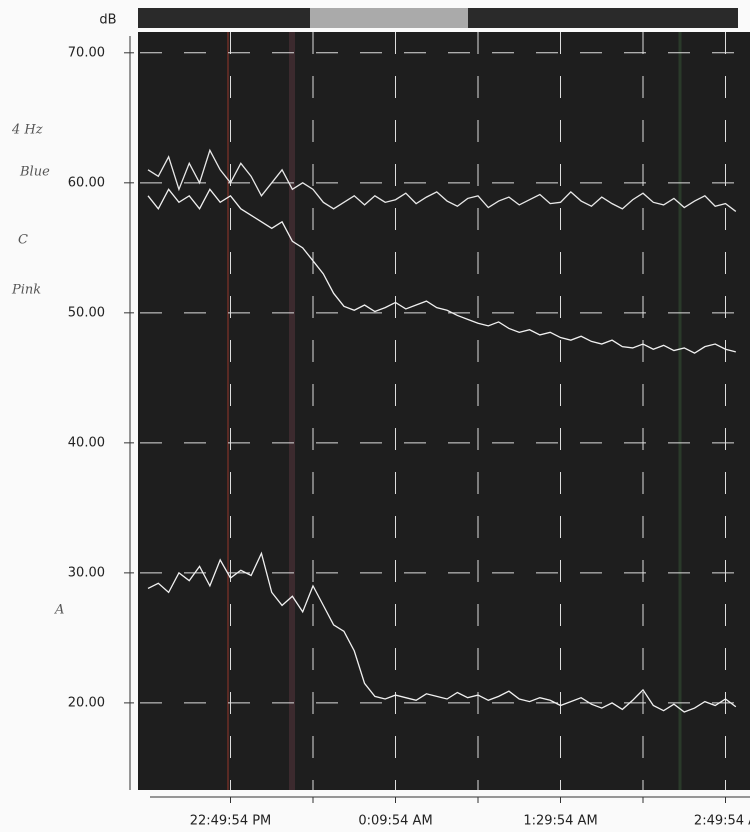  What do you see at coordinates (395, 821) in the screenshot?
I see `x-tick-label: 0:09:54 AM` at bounding box center [395, 821].